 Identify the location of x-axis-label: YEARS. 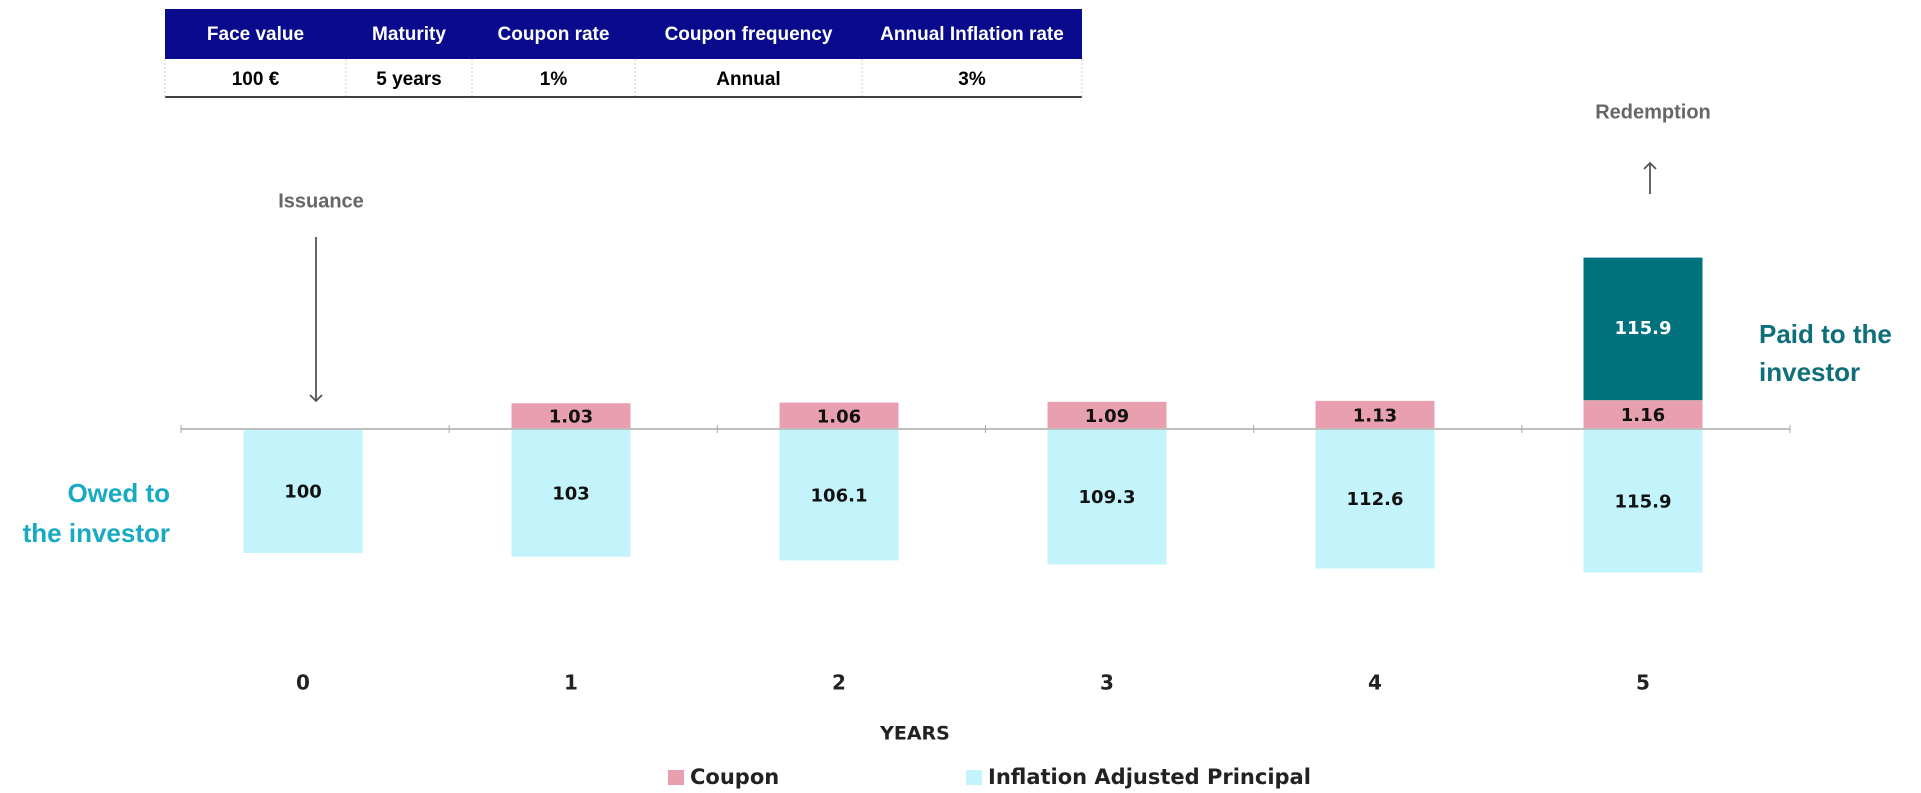
(914, 734).